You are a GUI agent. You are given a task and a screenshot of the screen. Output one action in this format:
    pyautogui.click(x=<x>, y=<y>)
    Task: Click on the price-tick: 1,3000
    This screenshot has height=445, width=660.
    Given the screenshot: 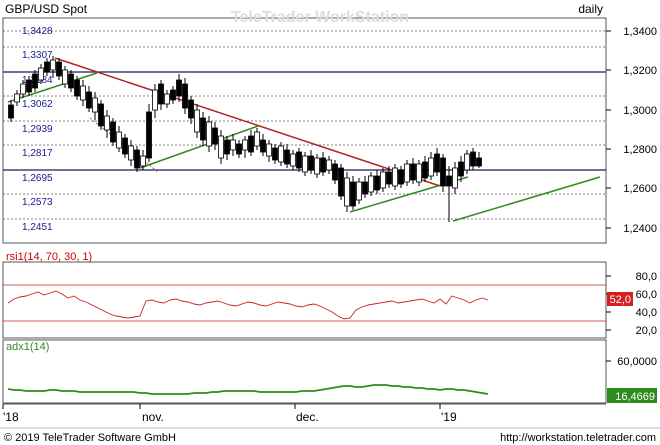 What is the action you would take?
    pyautogui.click(x=640, y=111)
    